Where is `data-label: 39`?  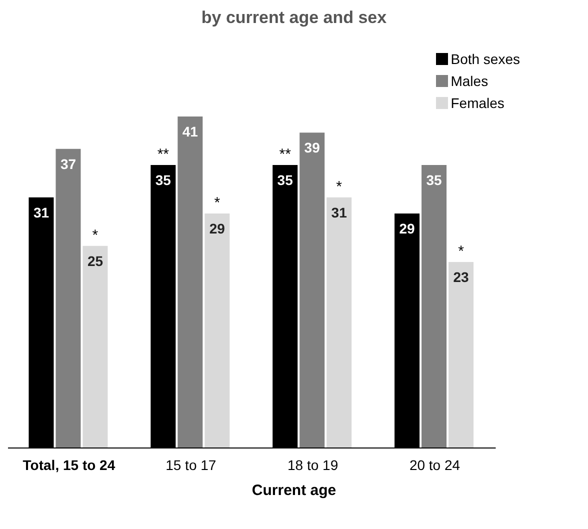 data-label: 39 is located at coordinates (312, 148).